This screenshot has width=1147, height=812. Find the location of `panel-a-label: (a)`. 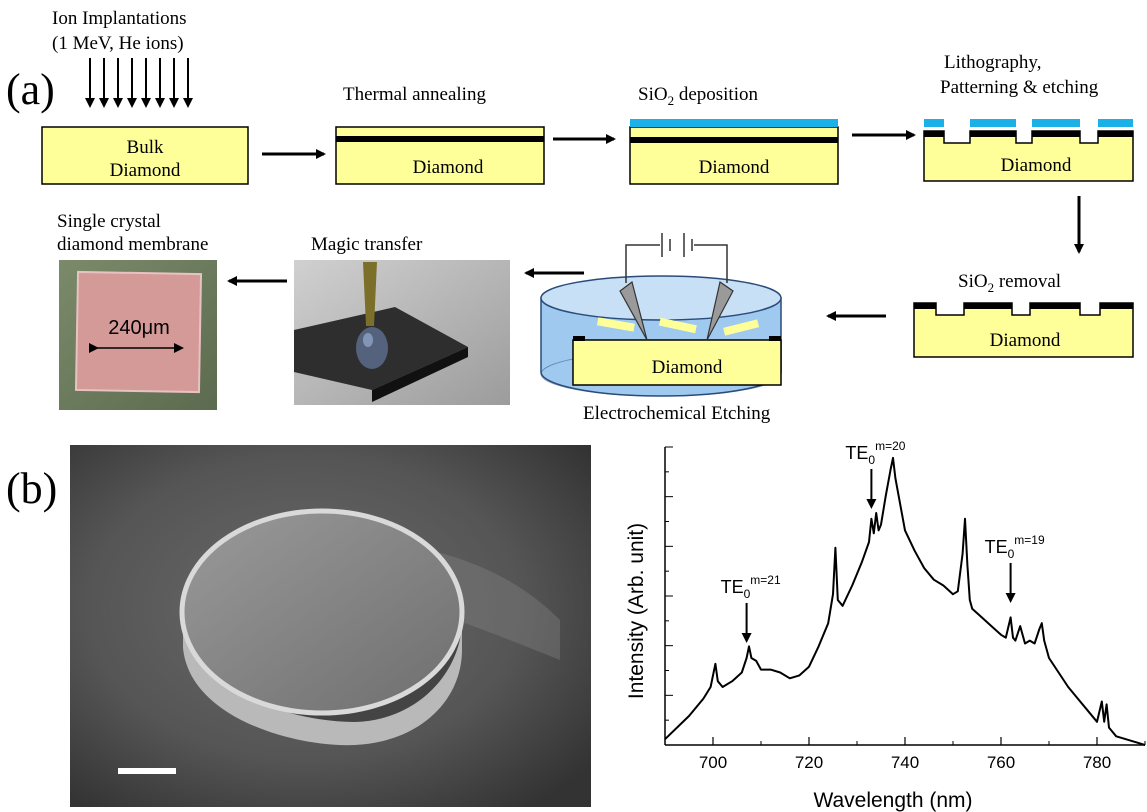

panel-a-label: (a) is located at coordinates (30, 89).